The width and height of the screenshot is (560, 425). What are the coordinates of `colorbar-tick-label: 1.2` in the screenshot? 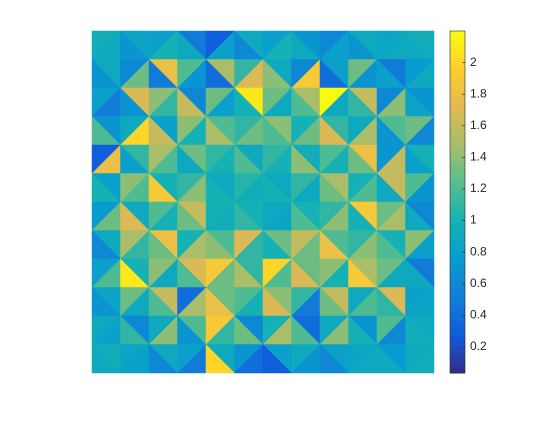 It's located at (478, 188).